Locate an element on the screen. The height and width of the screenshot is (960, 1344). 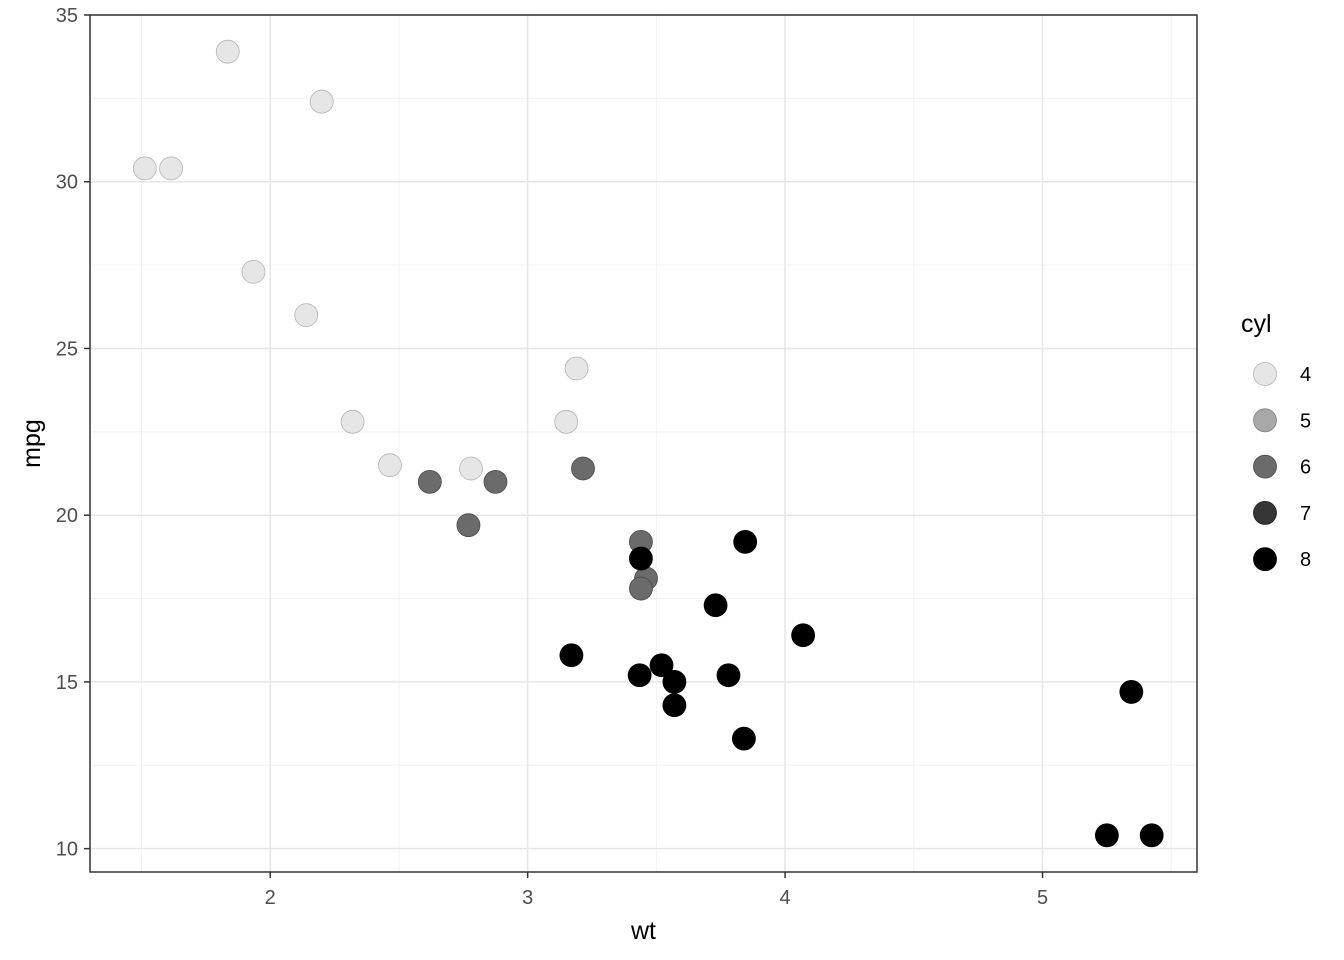
y-tick-label: 35 is located at coordinates (67, 16).